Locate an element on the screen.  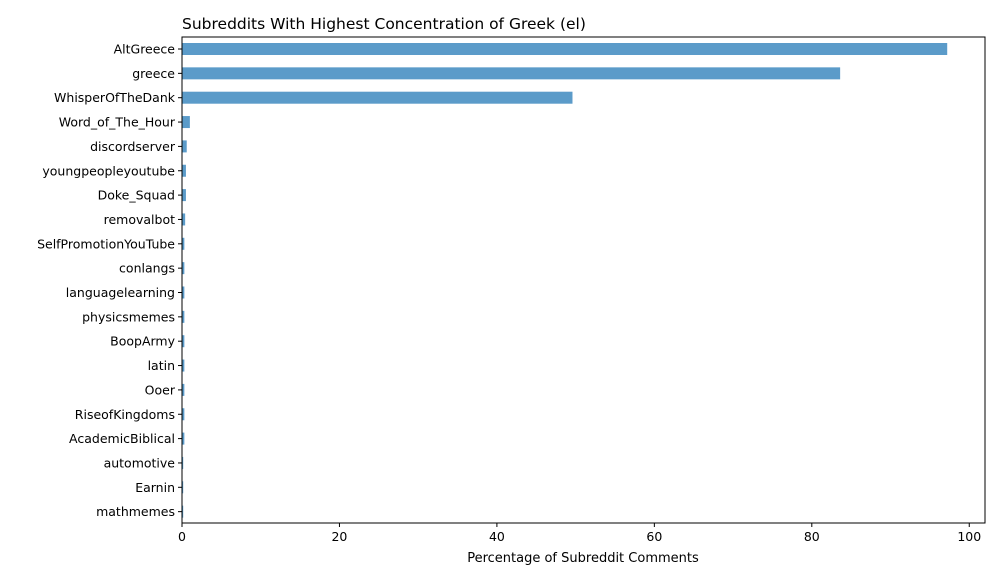
y-tick-label: RiseofKingdoms is located at coordinates (125, 414).